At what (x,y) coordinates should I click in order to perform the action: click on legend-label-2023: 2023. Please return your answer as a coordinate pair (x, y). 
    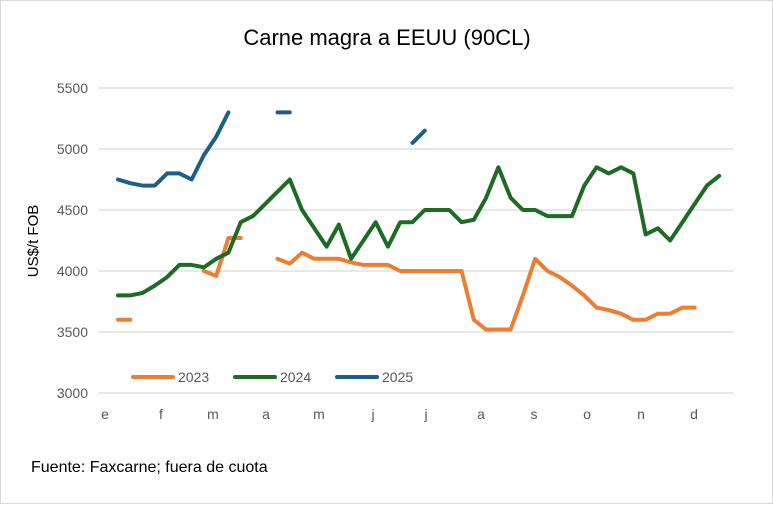
    Looking at the image, I should click on (193, 377).